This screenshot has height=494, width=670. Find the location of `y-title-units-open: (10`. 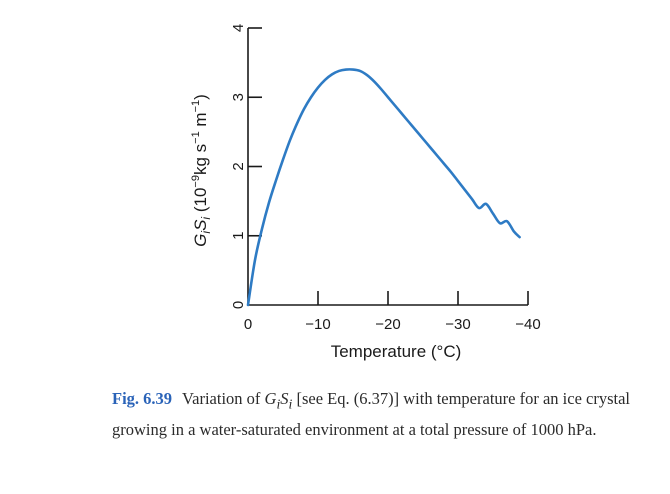

y-title-units-open: (10 is located at coordinates (200, 202).